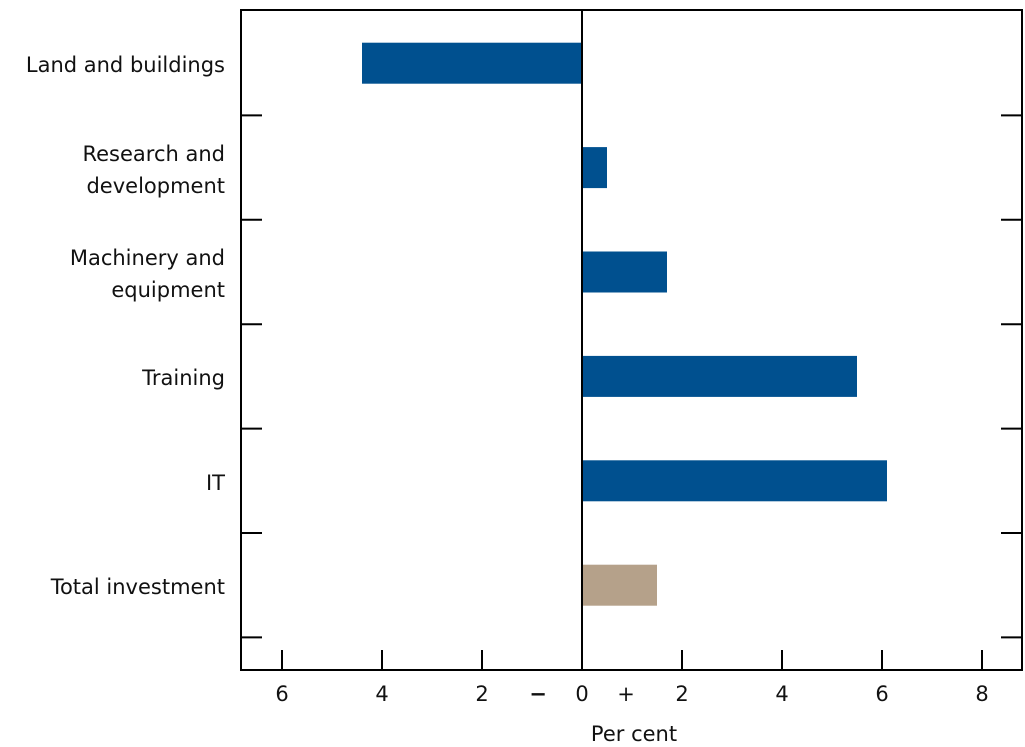 Image resolution: width=1025 pixels, height=747 pixels. Describe the element at coordinates (981, 694) in the screenshot. I see `x-tick-label: 8` at that location.